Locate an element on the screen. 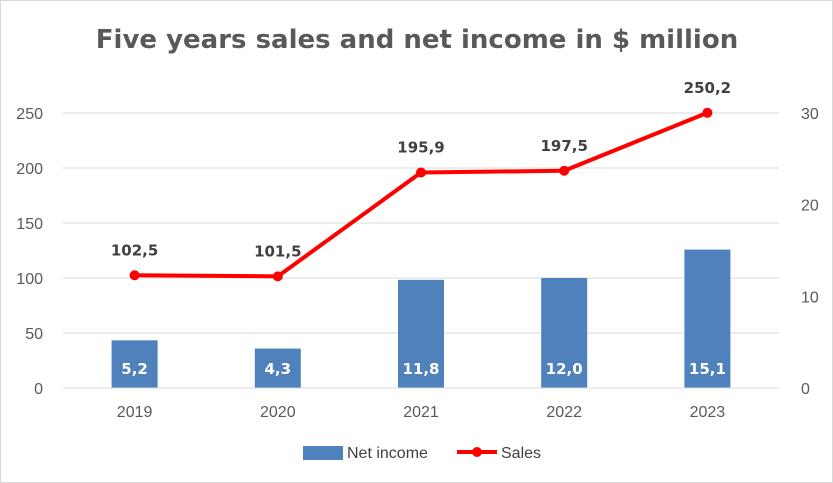  right-y-axis: 0 10 20 30 is located at coordinates (810, 252).